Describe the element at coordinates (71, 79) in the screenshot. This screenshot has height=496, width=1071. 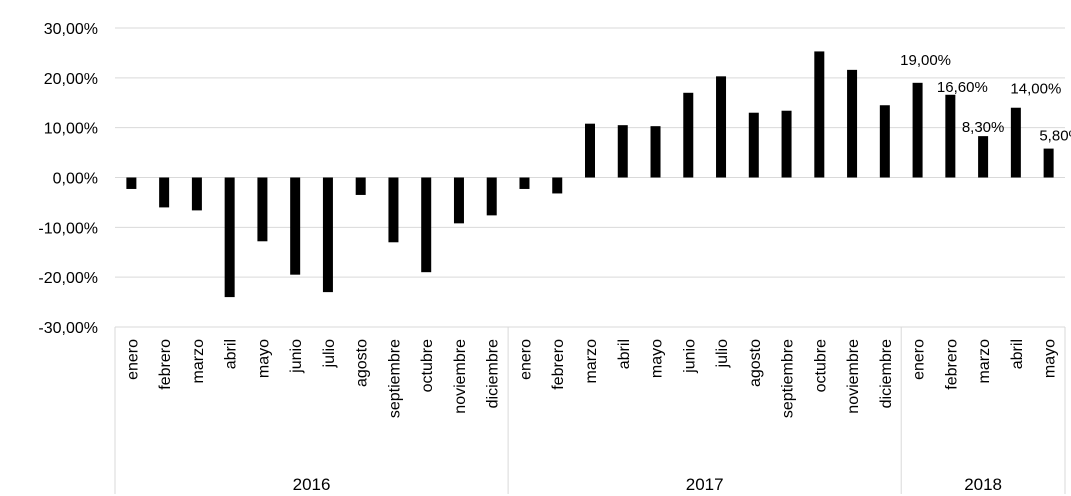
I see `y-tick-label: 20,00%` at that location.